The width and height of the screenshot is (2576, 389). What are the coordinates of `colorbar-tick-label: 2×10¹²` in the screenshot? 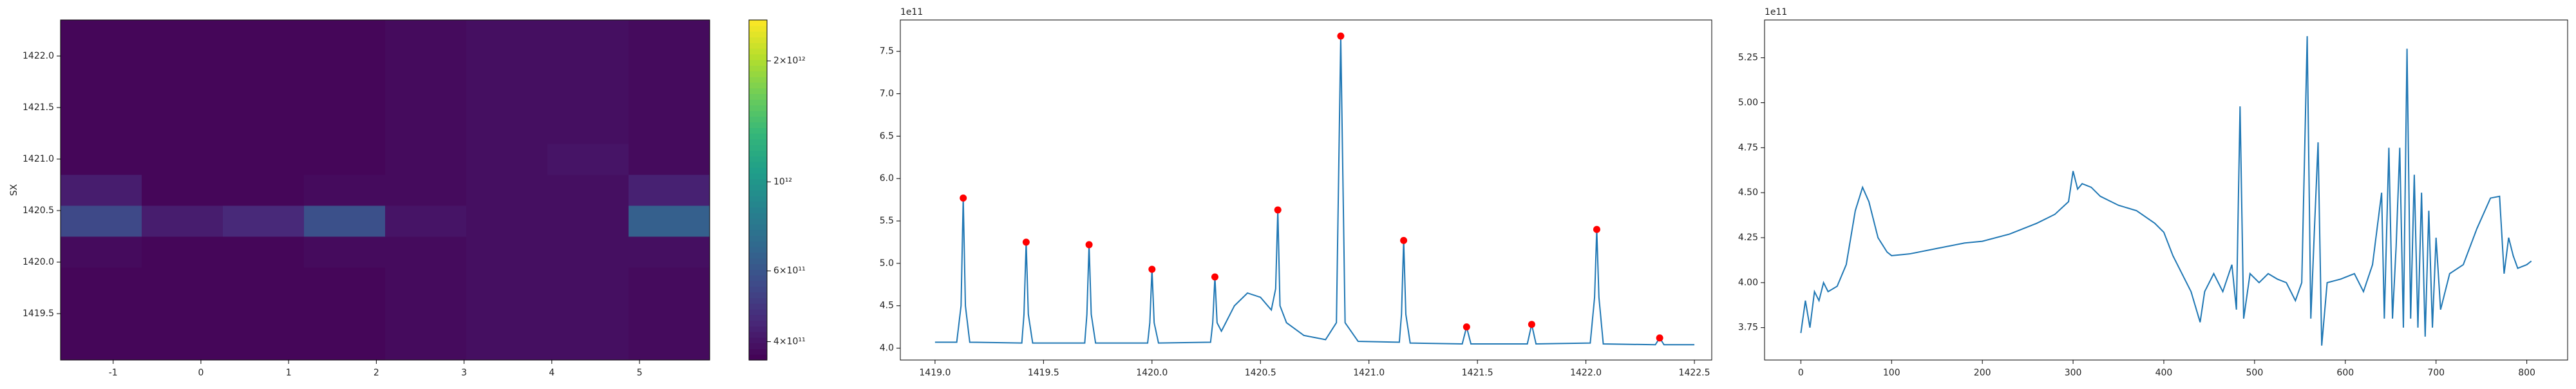 It's located at (789, 61).